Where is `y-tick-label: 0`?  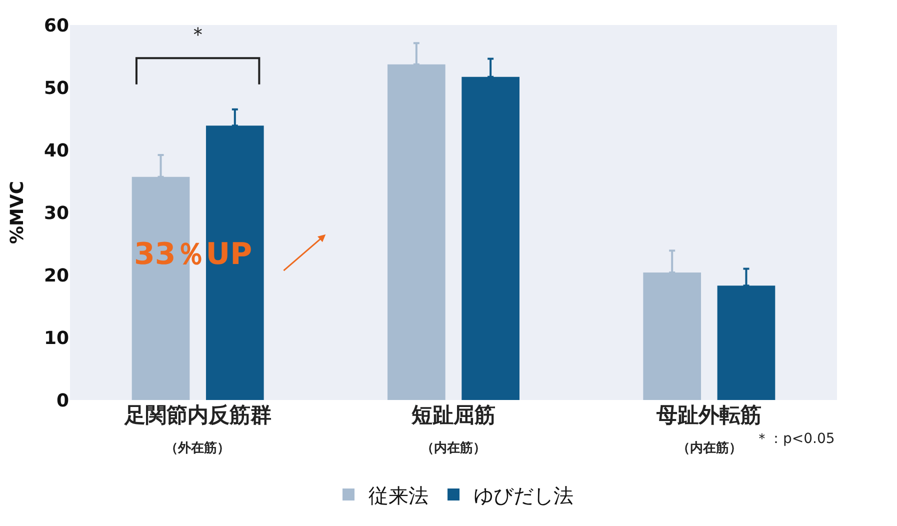 y-tick-label: 0 is located at coordinates (62, 401).